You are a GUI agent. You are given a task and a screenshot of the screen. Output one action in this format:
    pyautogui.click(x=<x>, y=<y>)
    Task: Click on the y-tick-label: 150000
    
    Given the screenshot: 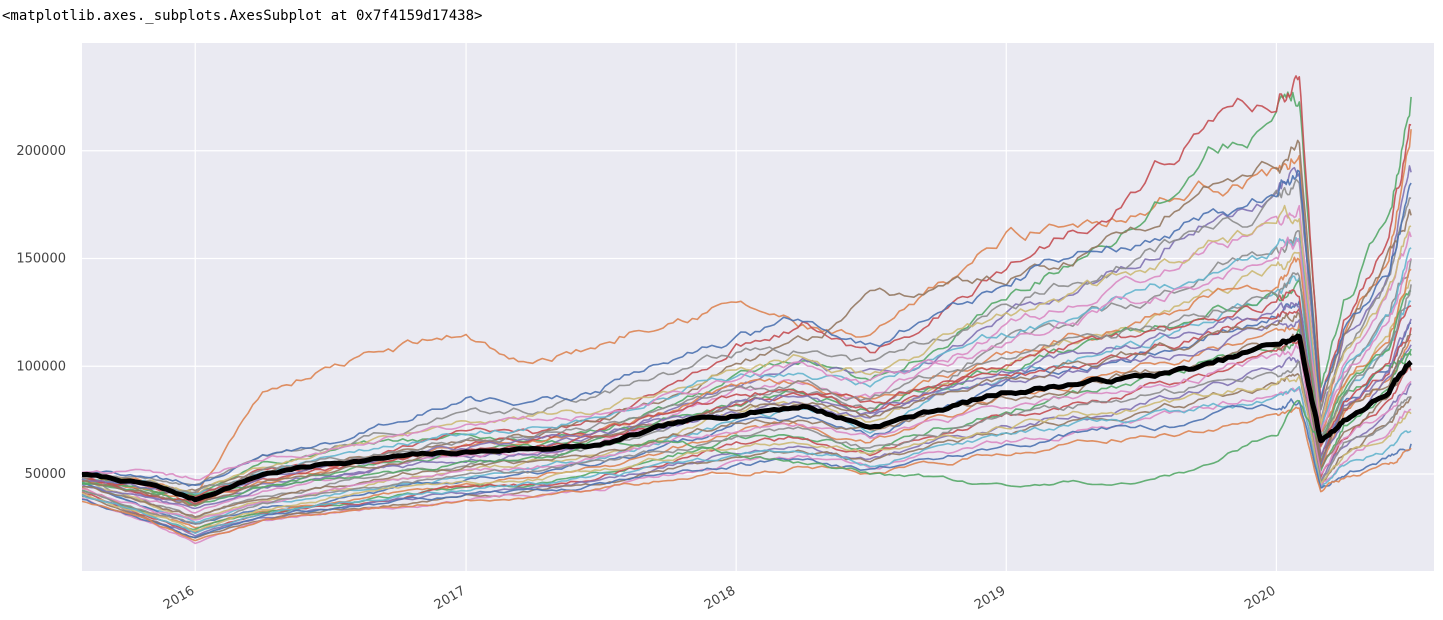 What is the action you would take?
    pyautogui.click(x=41, y=259)
    